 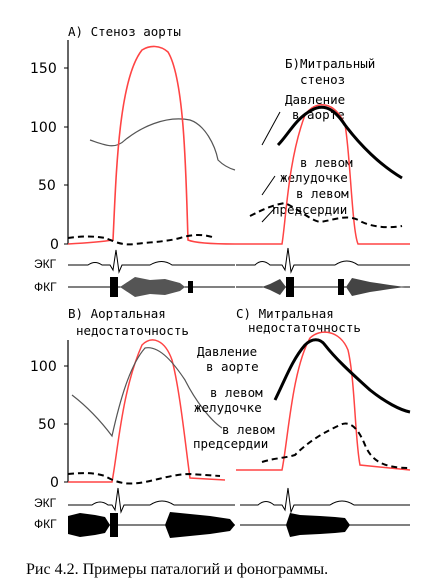 I want to click on panel-d-ecg-trace, so click(x=325, y=500).